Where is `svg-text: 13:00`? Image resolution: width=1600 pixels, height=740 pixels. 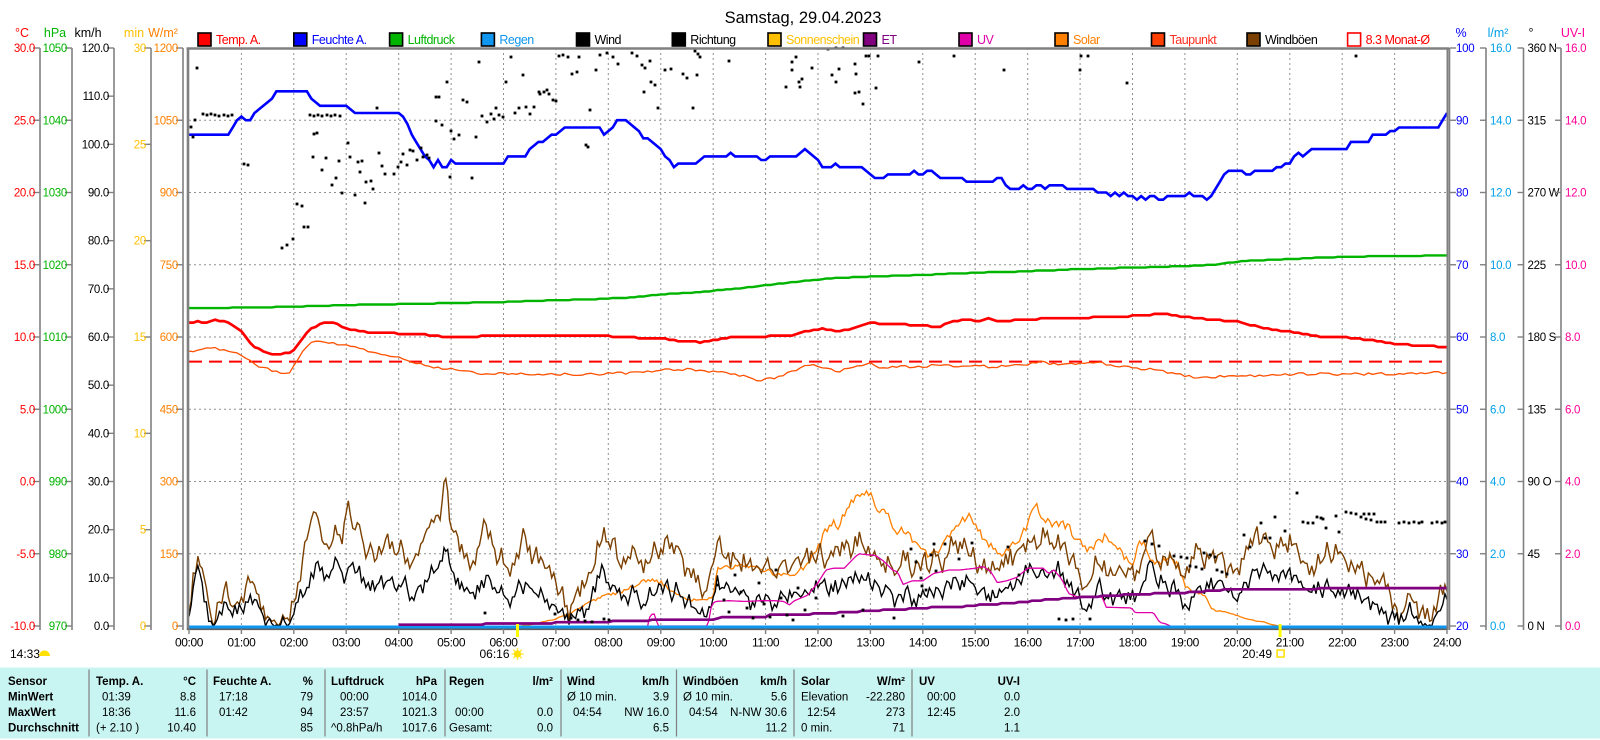
svg-text: 13:00 is located at coordinates (870, 643).